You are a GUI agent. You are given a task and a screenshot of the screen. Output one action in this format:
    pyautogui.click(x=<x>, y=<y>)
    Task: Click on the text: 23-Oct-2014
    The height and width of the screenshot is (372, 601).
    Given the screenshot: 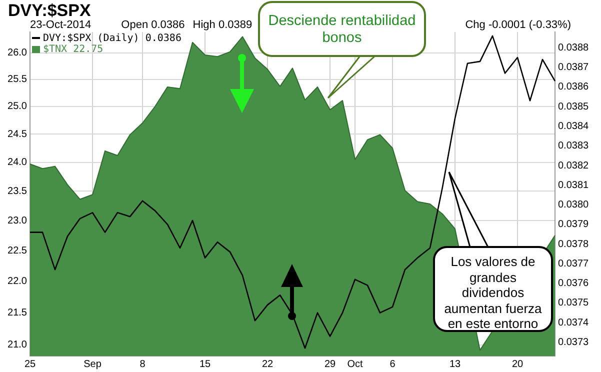 What is the action you would take?
    pyautogui.click(x=61, y=25)
    